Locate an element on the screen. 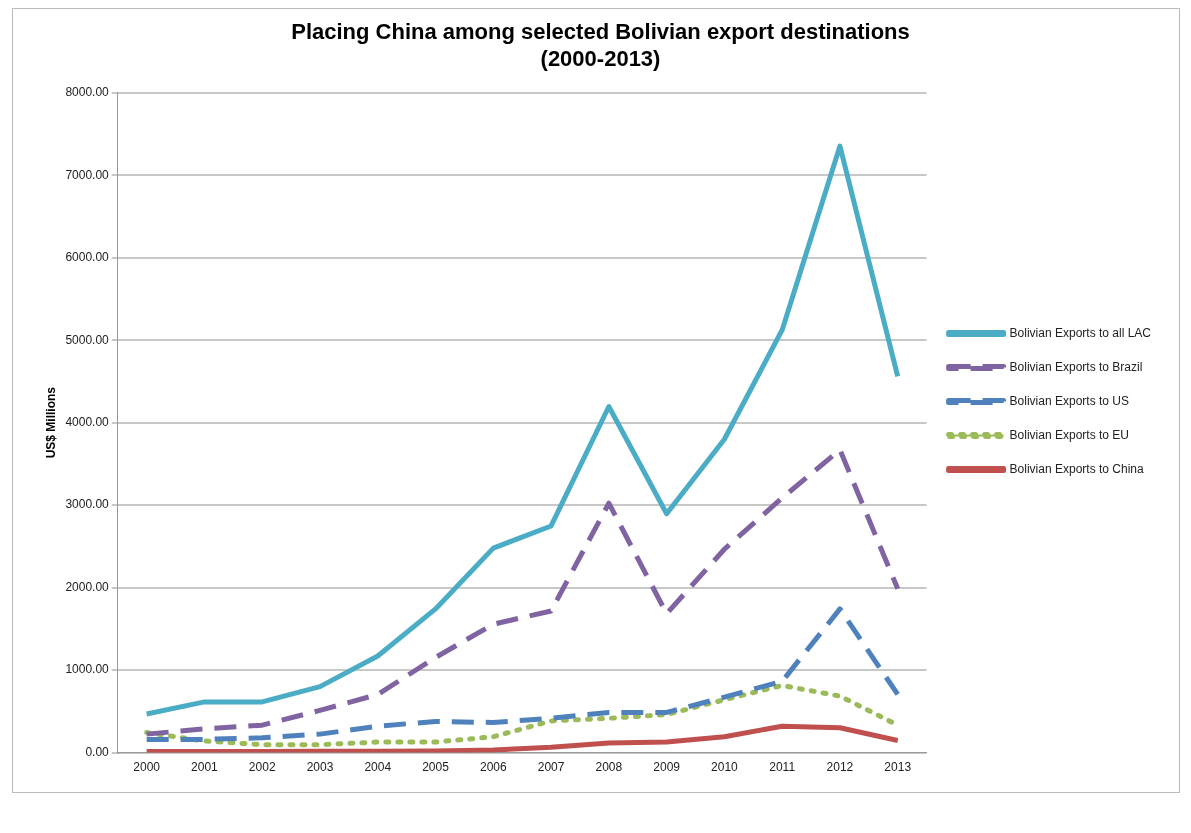  x-tick-label: 2003 is located at coordinates (320, 767).